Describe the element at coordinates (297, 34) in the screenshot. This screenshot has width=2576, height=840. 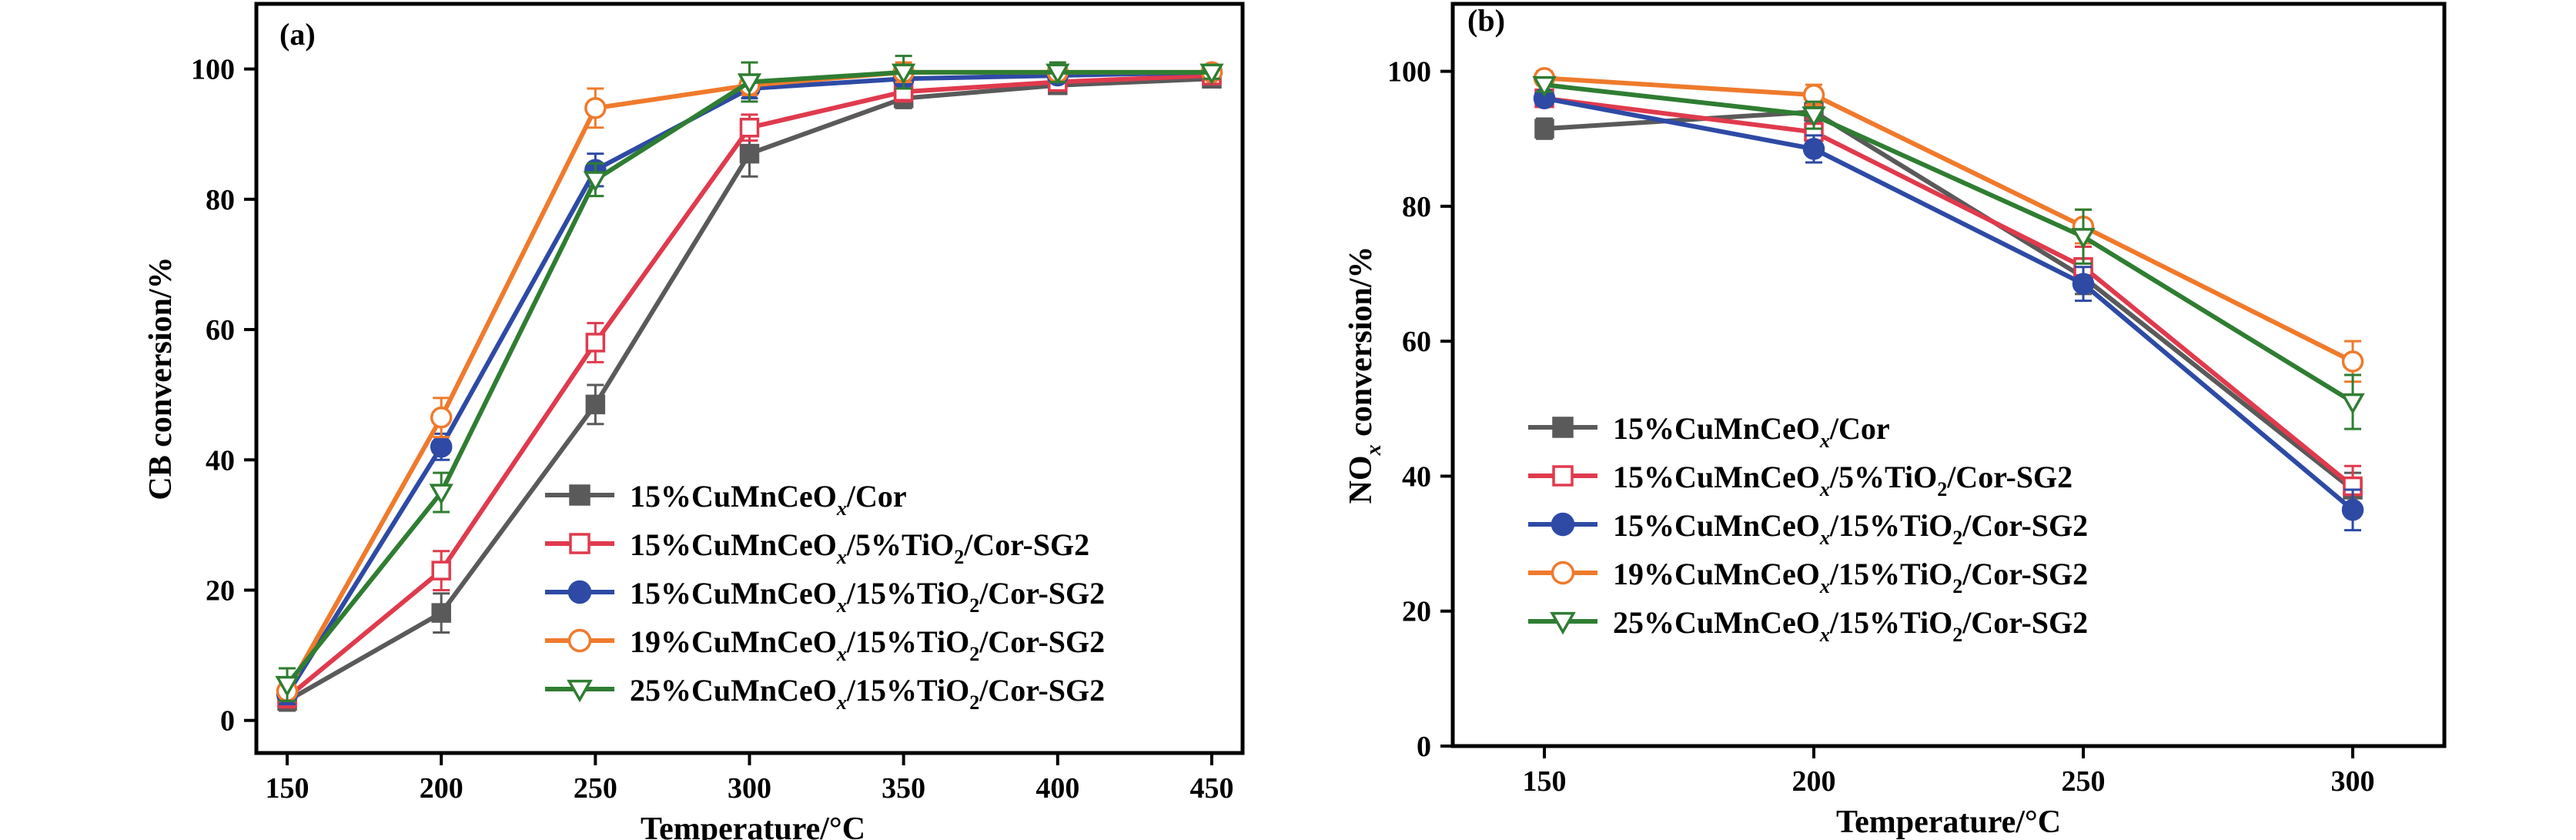
I see `panel-label: (a)` at that location.